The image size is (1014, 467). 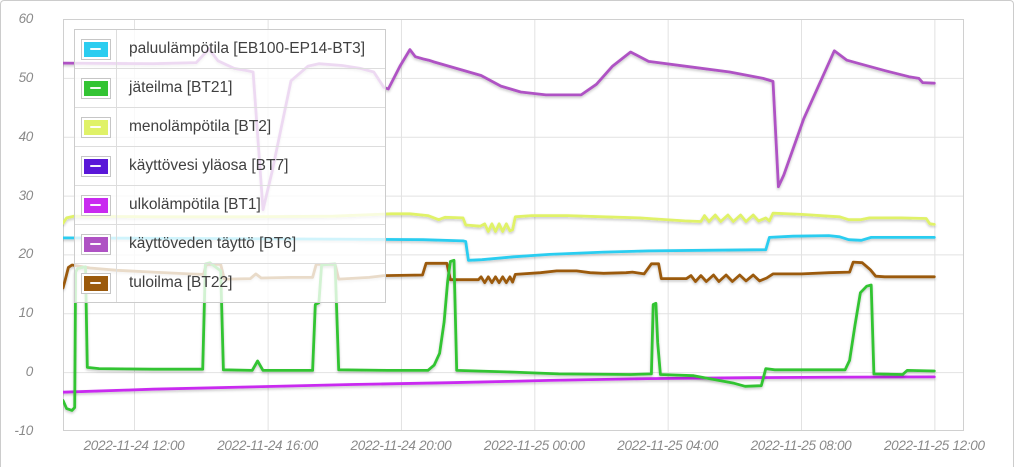 I want to click on y-tick-label: 60, so click(x=26, y=18).